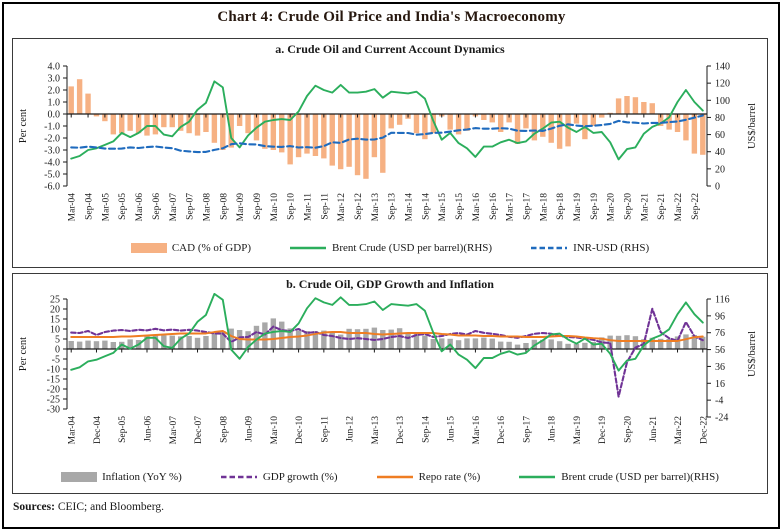 The height and width of the screenshot is (532, 783). Describe the element at coordinates (720, 152) in the screenshot. I see `svg-text: 40` at that location.